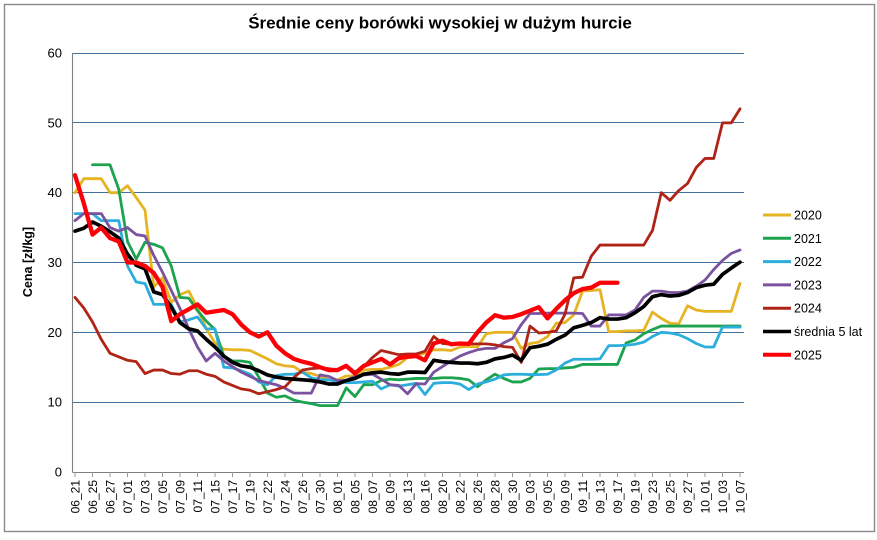 The width and height of the screenshot is (877, 540). Describe the element at coordinates (461, 497) in the screenshot. I see `svg-text: 08_22` at that location.